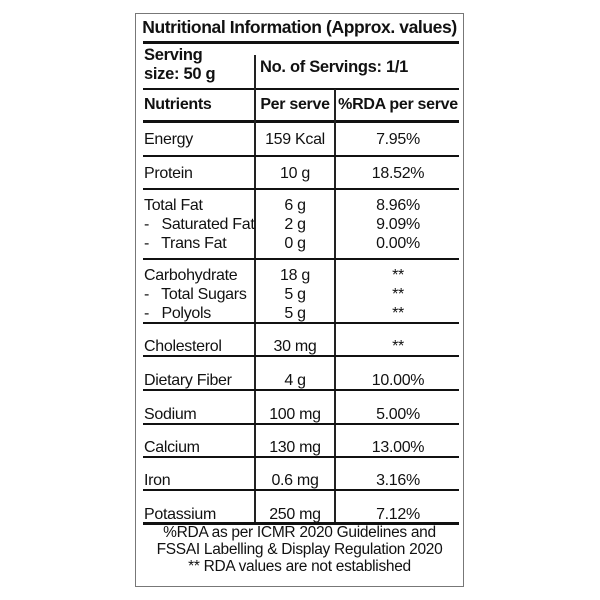  Describe the element at coordinates (168, 139) in the screenshot. I see `nutrient-name: Energy` at that location.